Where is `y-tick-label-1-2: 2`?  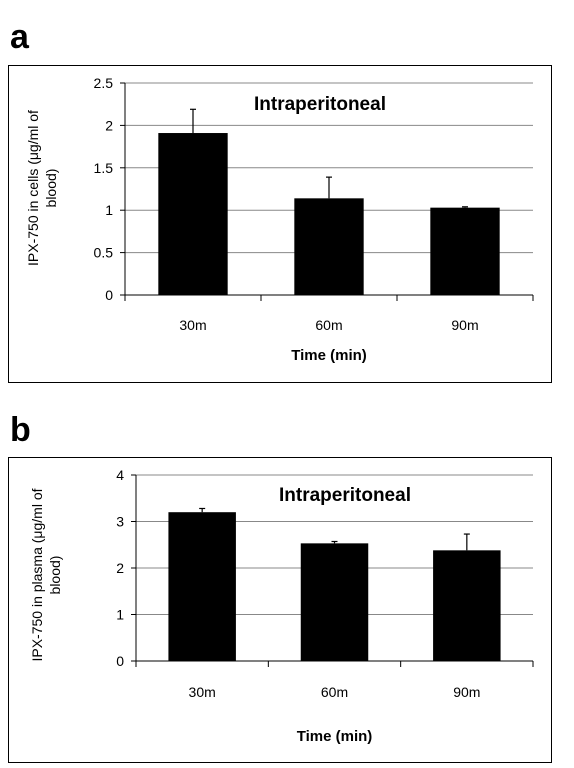 y-tick-label-1-2: 2 is located at coordinates (120, 568).